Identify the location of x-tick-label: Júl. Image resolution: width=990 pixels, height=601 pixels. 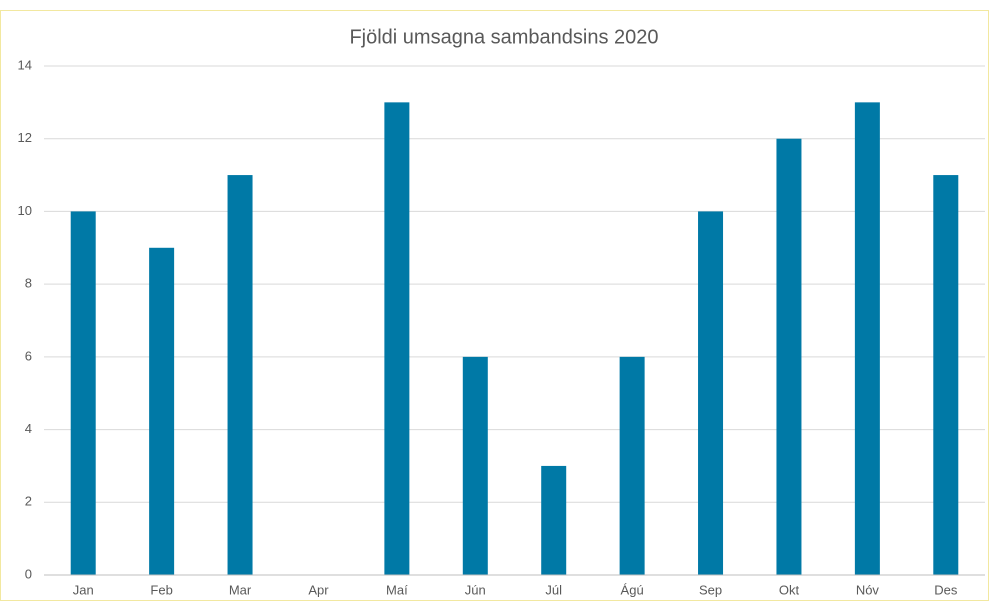
(553, 589).